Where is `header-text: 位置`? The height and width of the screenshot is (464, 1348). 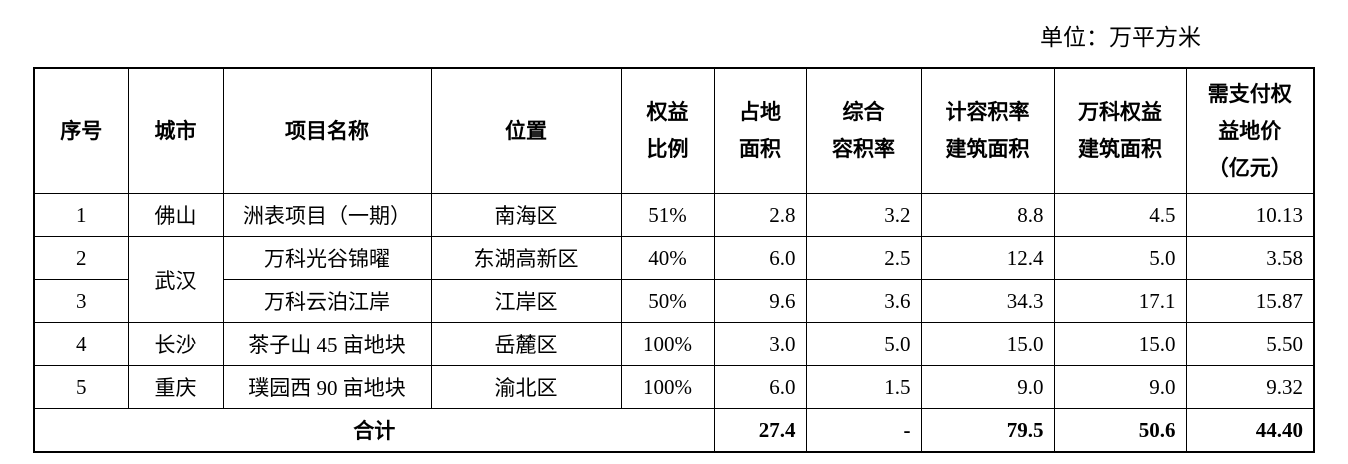
header-text: 位置 is located at coordinates (526, 130).